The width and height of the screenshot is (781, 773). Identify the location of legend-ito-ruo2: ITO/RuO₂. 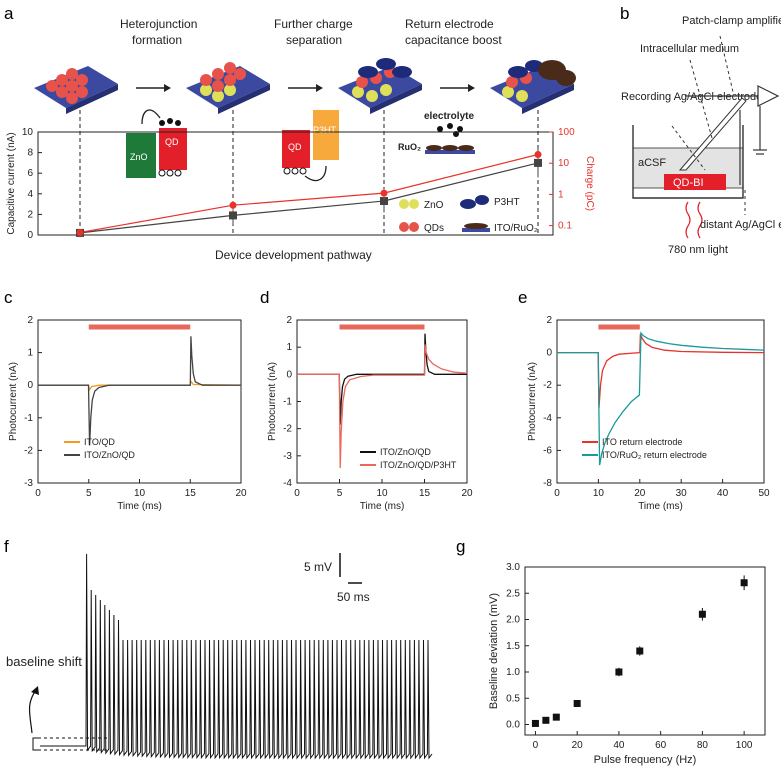
(516, 228).